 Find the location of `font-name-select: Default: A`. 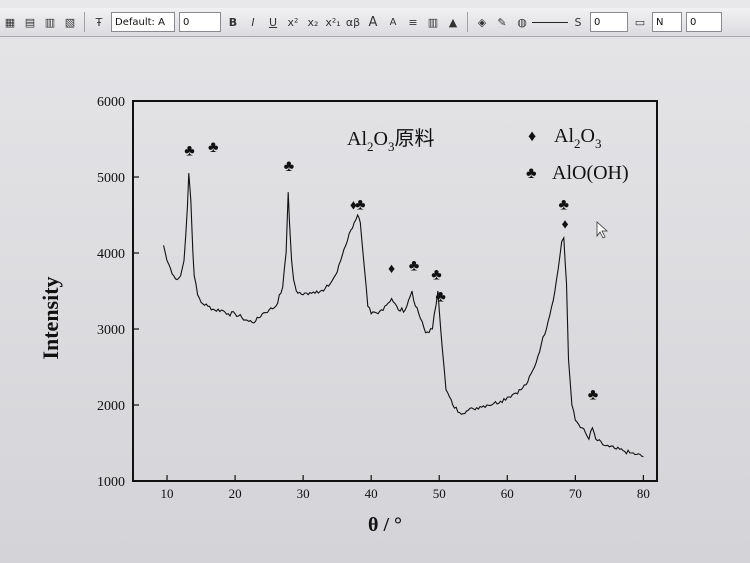

font-name-select: Default: A is located at coordinates (143, 22).